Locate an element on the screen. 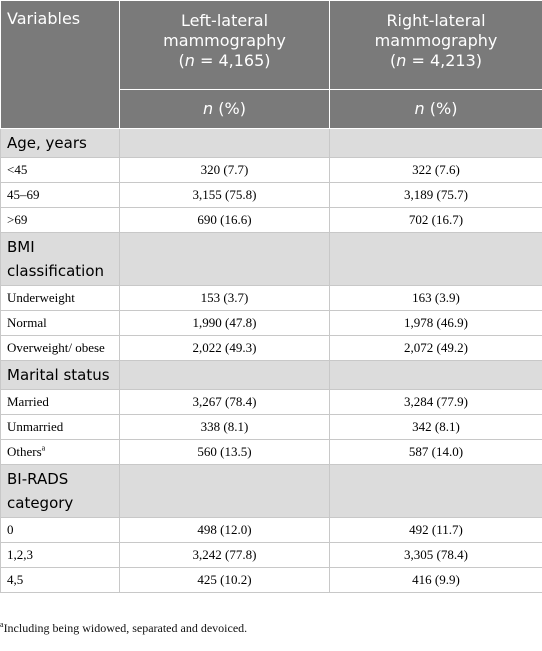 This screenshot has width=542, height=651. left-header-line1: Left-lateral is located at coordinates (224, 20).